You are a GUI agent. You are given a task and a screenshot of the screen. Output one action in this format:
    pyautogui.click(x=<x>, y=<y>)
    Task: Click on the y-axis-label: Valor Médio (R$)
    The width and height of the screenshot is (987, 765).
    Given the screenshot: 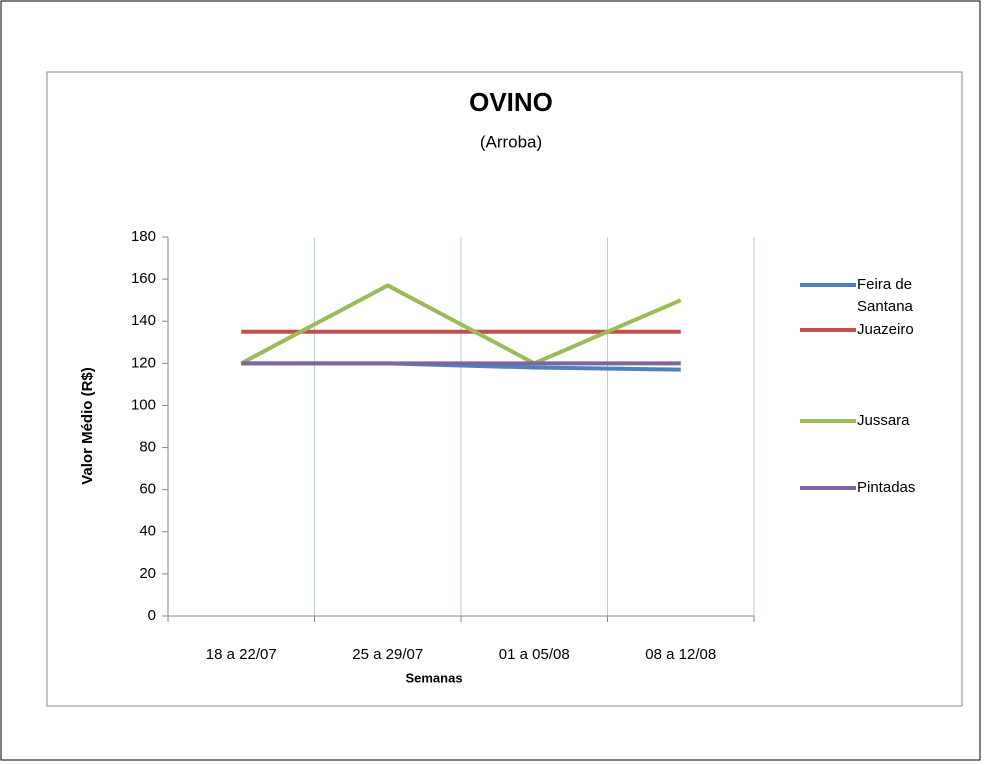 What is the action you would take?
    pyautogui.click(x=87, y=426)
    